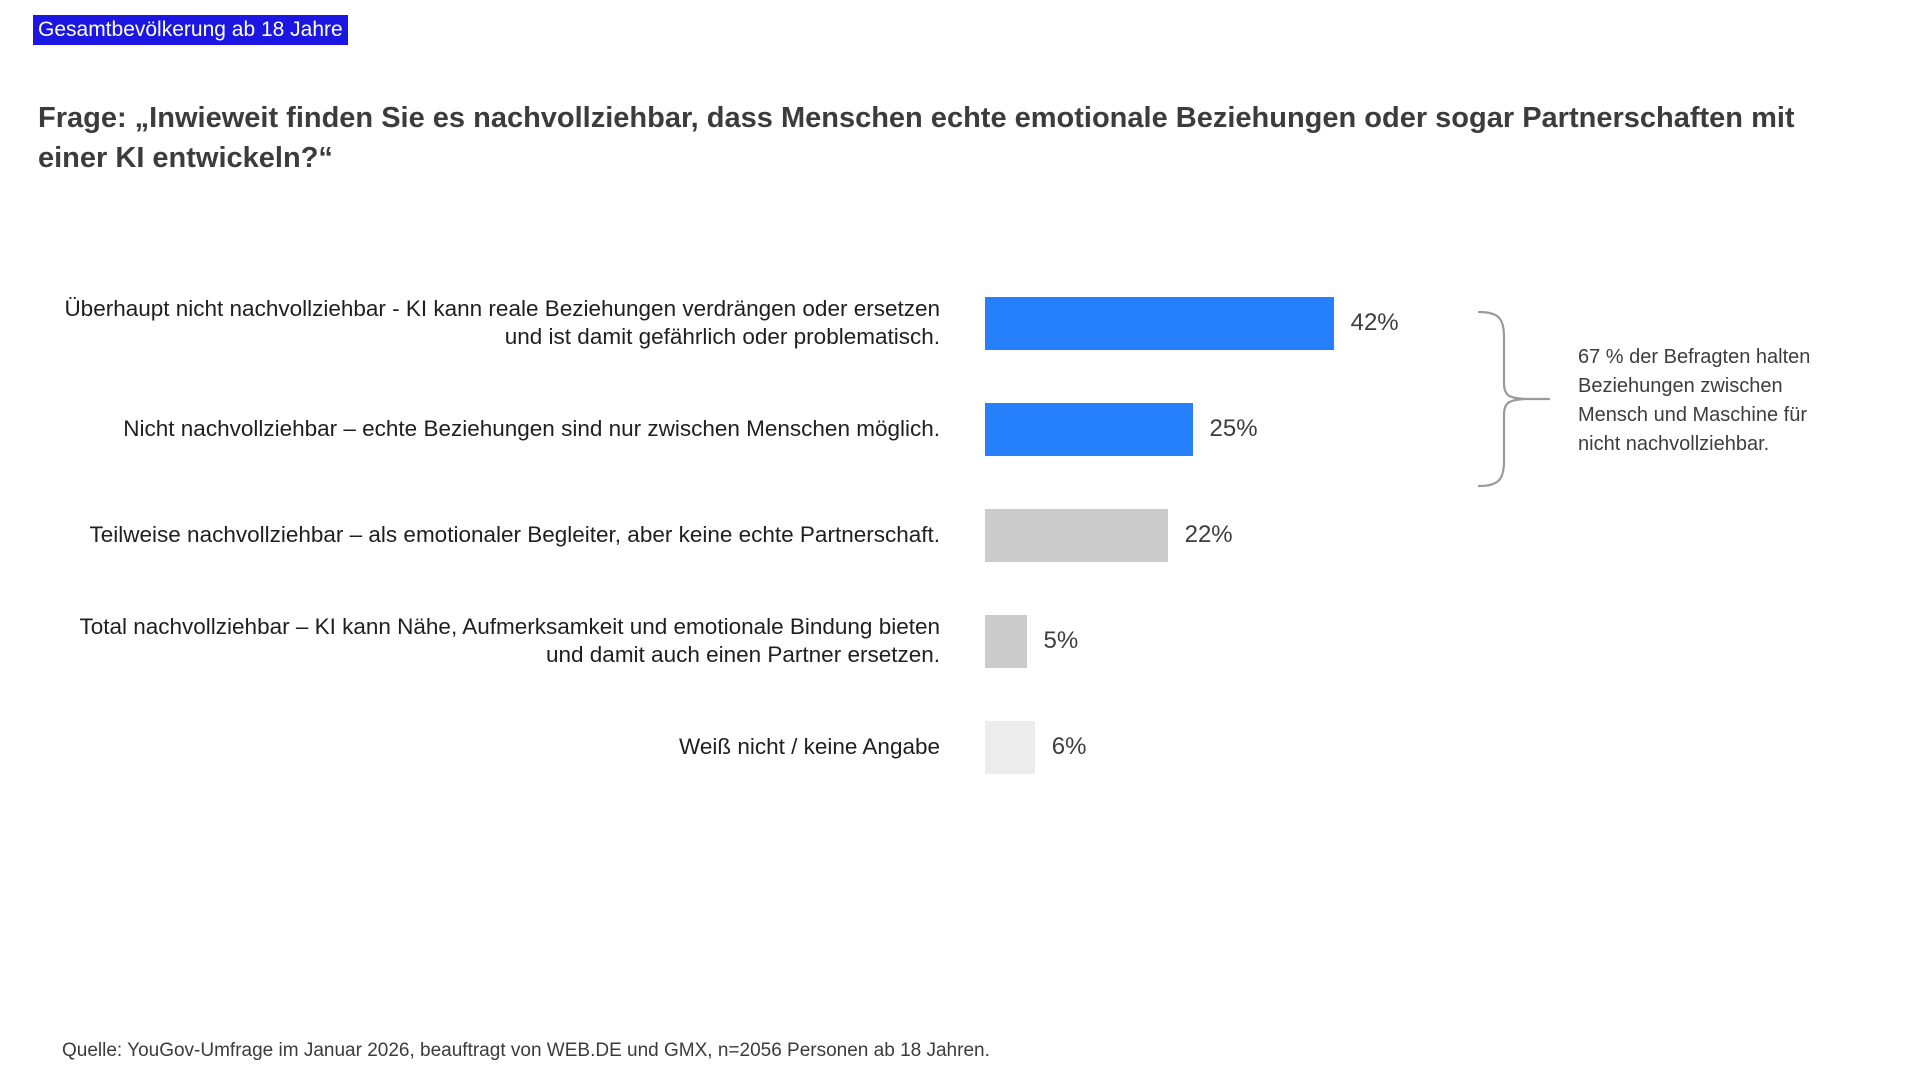  I want to click on bar-cell: 25%, so click(1121, 429).